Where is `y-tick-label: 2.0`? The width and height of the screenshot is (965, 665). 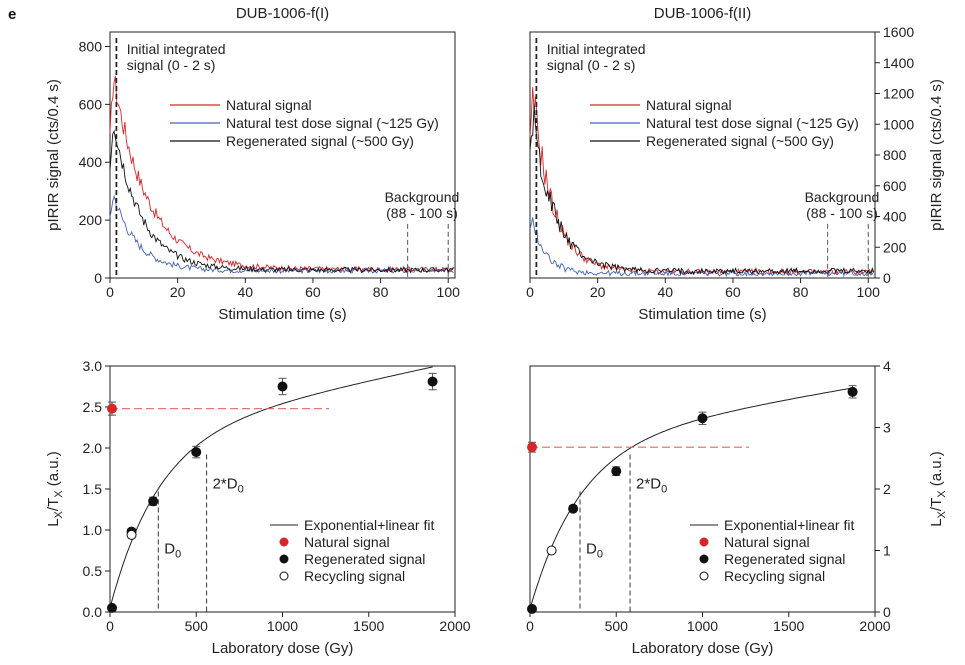
y-tick-label: 2.0 is located at coordinates (93, 448).